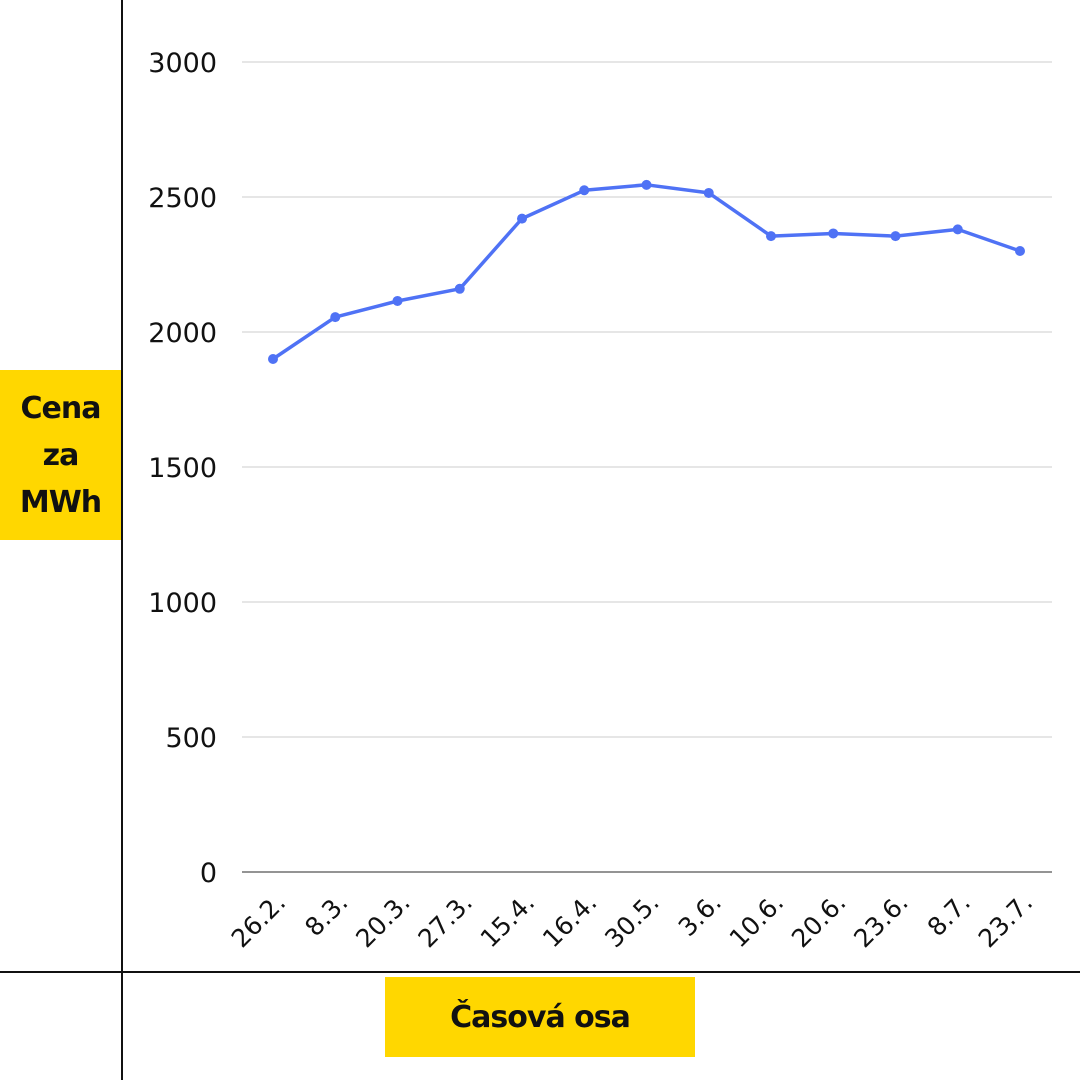 The height and width of the screenshot is (1080, 1080). Describe the element at coordinates (182, 333) in the screenshot. I see `y-tick-label: 2000` at that location.